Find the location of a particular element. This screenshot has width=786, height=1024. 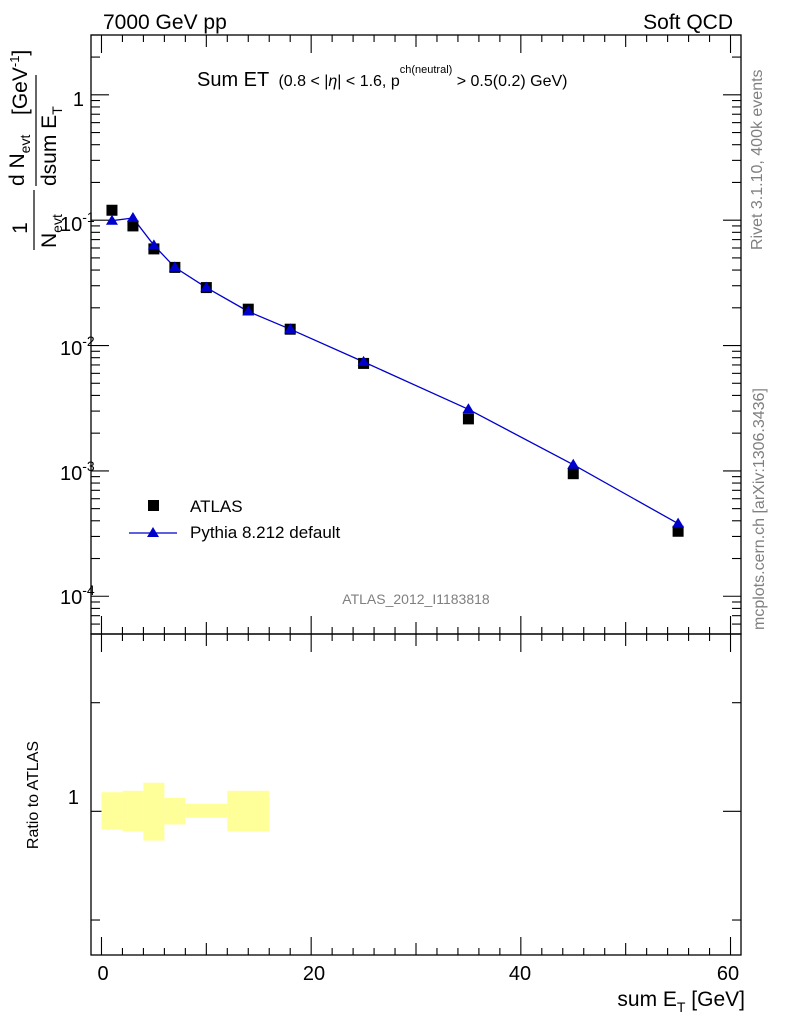

ytick-label-1: 10⁻¹ is located at coordinates (77, 222).